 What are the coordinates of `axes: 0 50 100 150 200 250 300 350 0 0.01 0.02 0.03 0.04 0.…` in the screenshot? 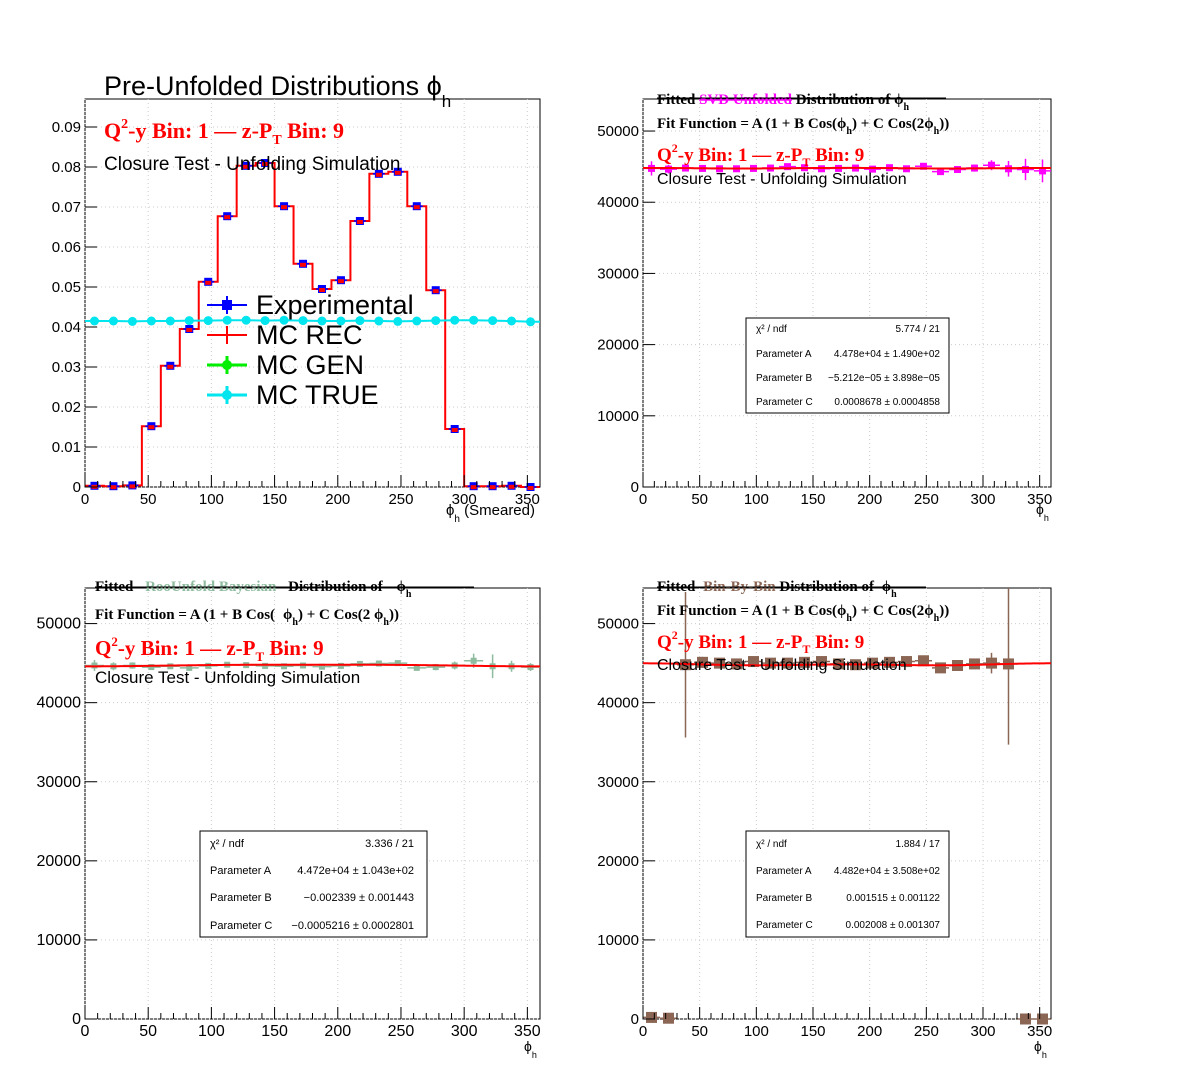 It's located at (296, 313).